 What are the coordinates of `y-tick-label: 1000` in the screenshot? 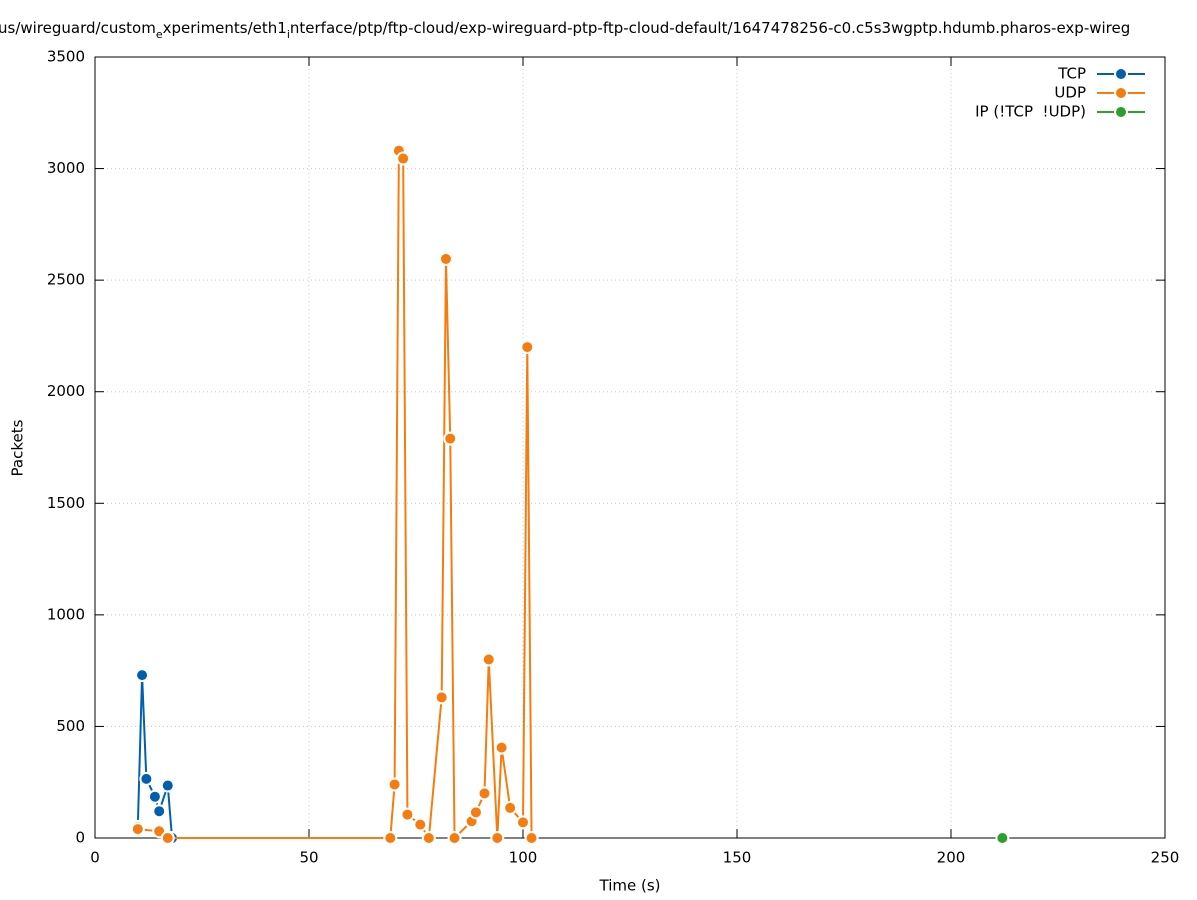 It's located at (66, 614).